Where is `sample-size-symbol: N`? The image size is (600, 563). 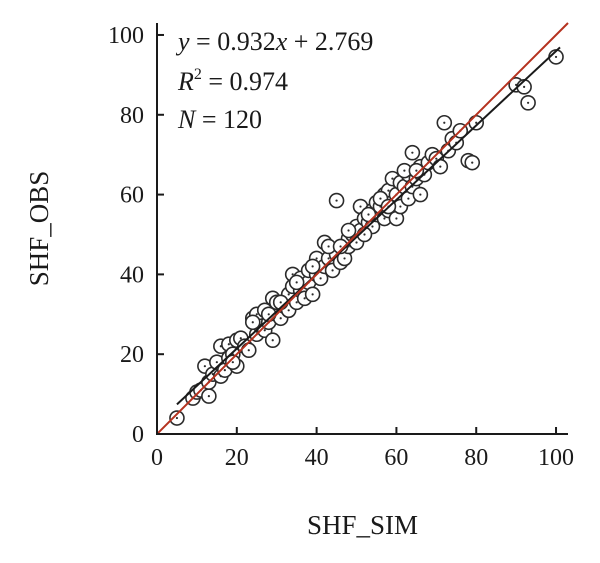
sample-size-symbol: N is located at coordinates (187, 119).